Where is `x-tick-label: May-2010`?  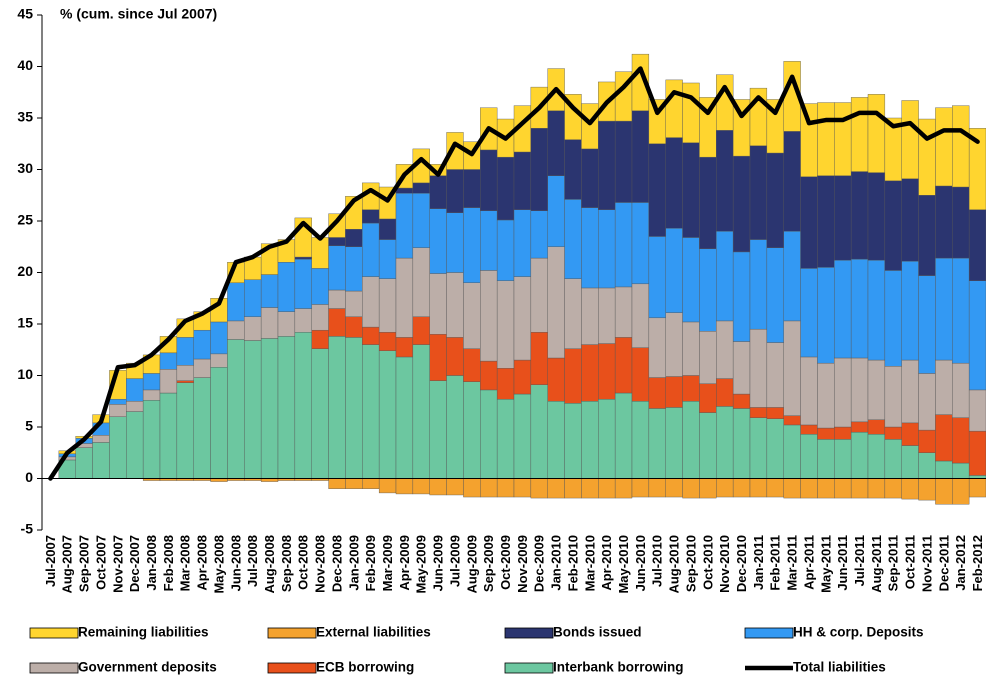 x-tick-label: May-2010 is located at coordinates (623, 564).